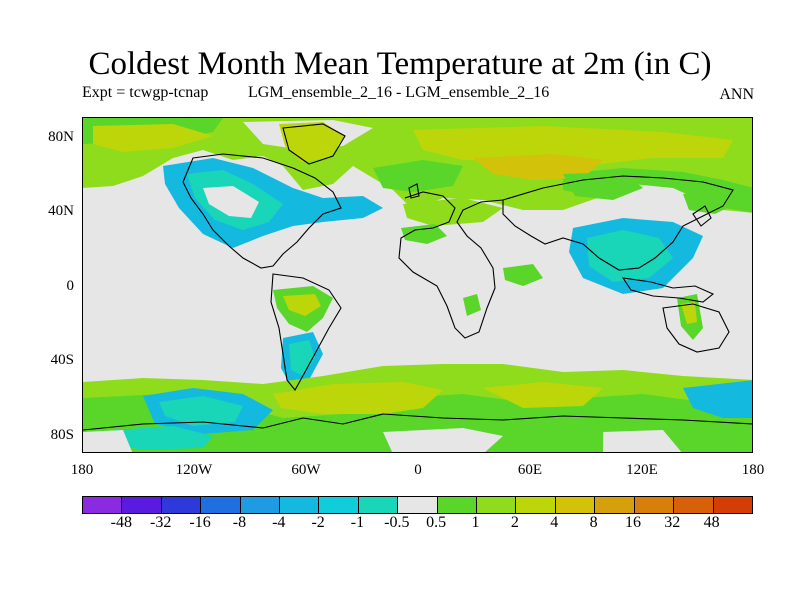 The image size is (800, 600). Describe the element at coordinates (279, 522) in the screenshot. I see `colorbar-label: -4` at that location.